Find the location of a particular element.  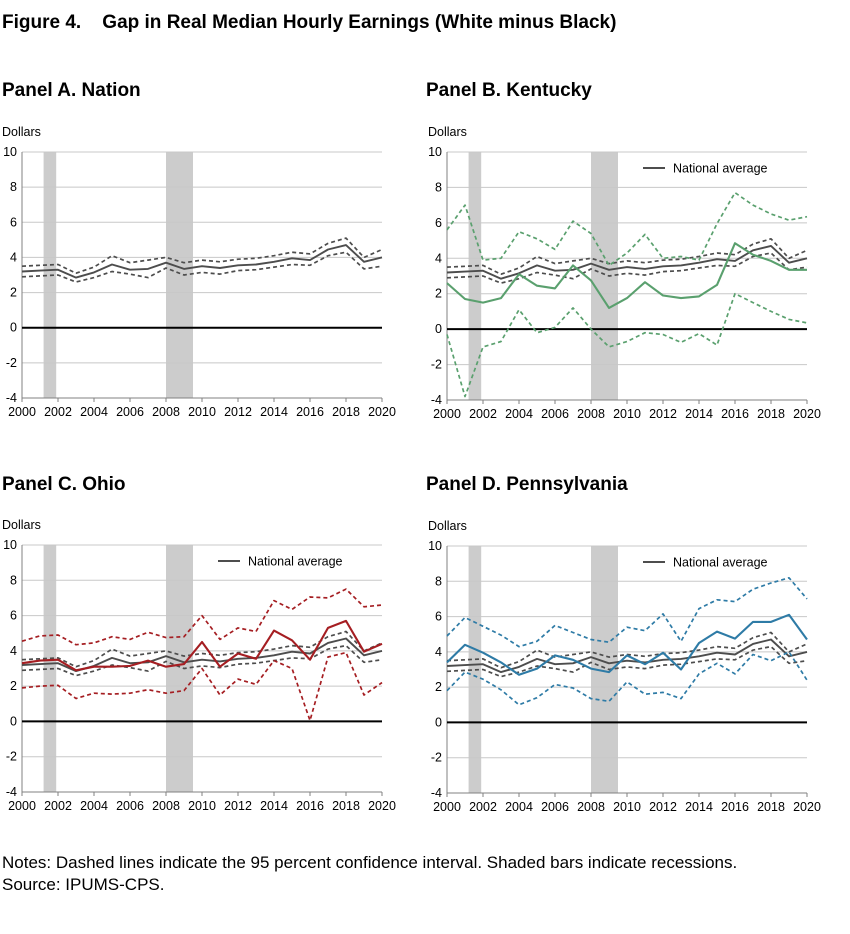

panel-d-y-tick-label: 10 is located at coordinates (435, 546).